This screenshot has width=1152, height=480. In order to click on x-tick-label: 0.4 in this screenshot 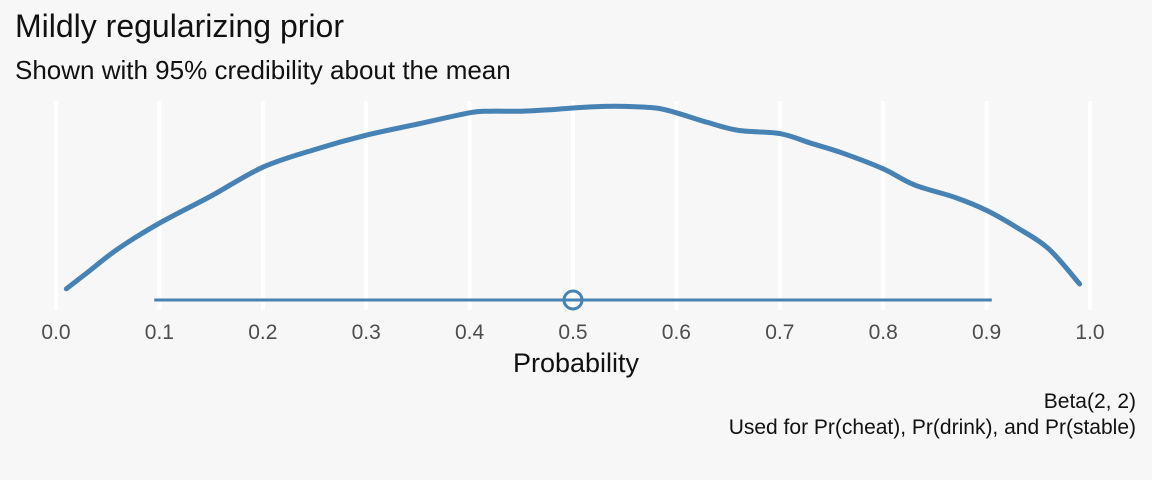, I will do `click(470, 332)`.